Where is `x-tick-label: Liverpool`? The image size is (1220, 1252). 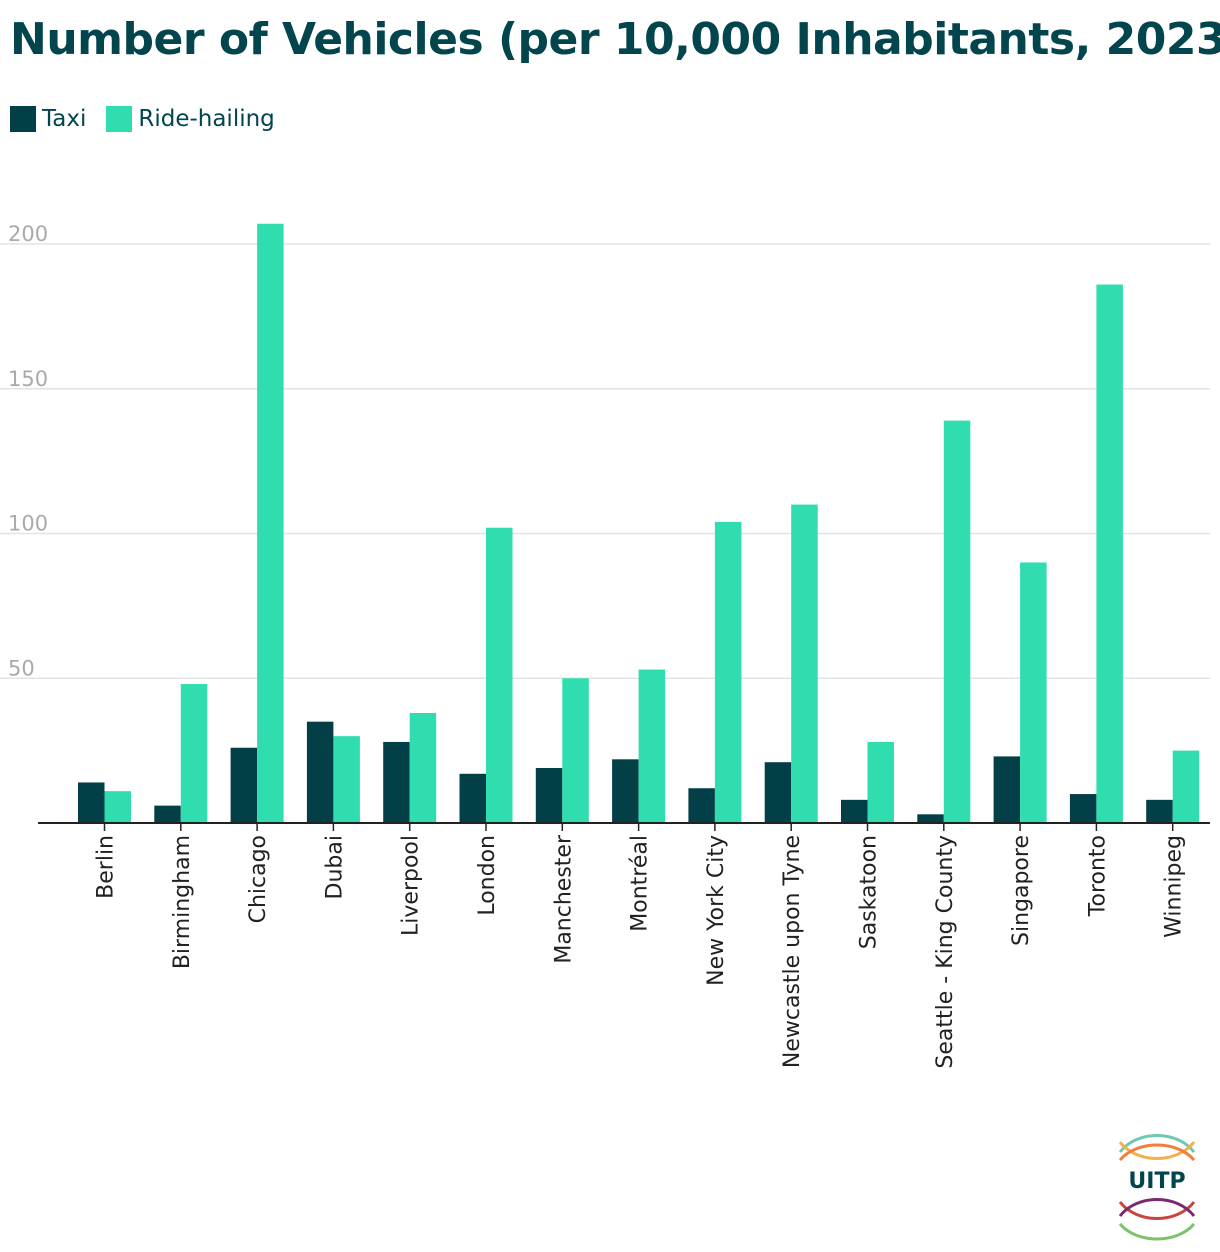 x-tick-label: Liverpool is located at coordinates (411, 885).